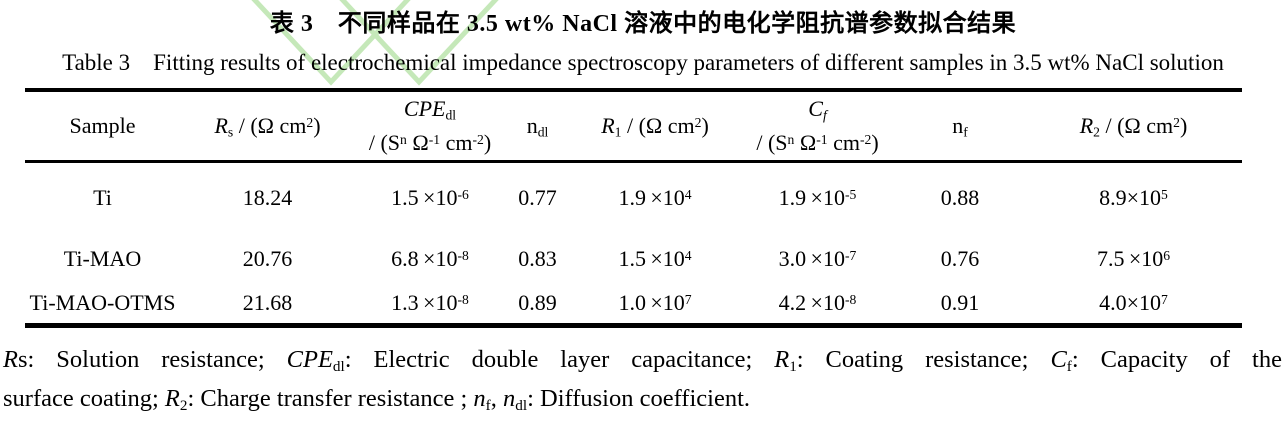 Image resolution: width=1286 pixels, height=425 pixels. What do you see at coordinates (960, 126) in the screenshot?
I see `column-header: nf` at bounding box center [960, 126].